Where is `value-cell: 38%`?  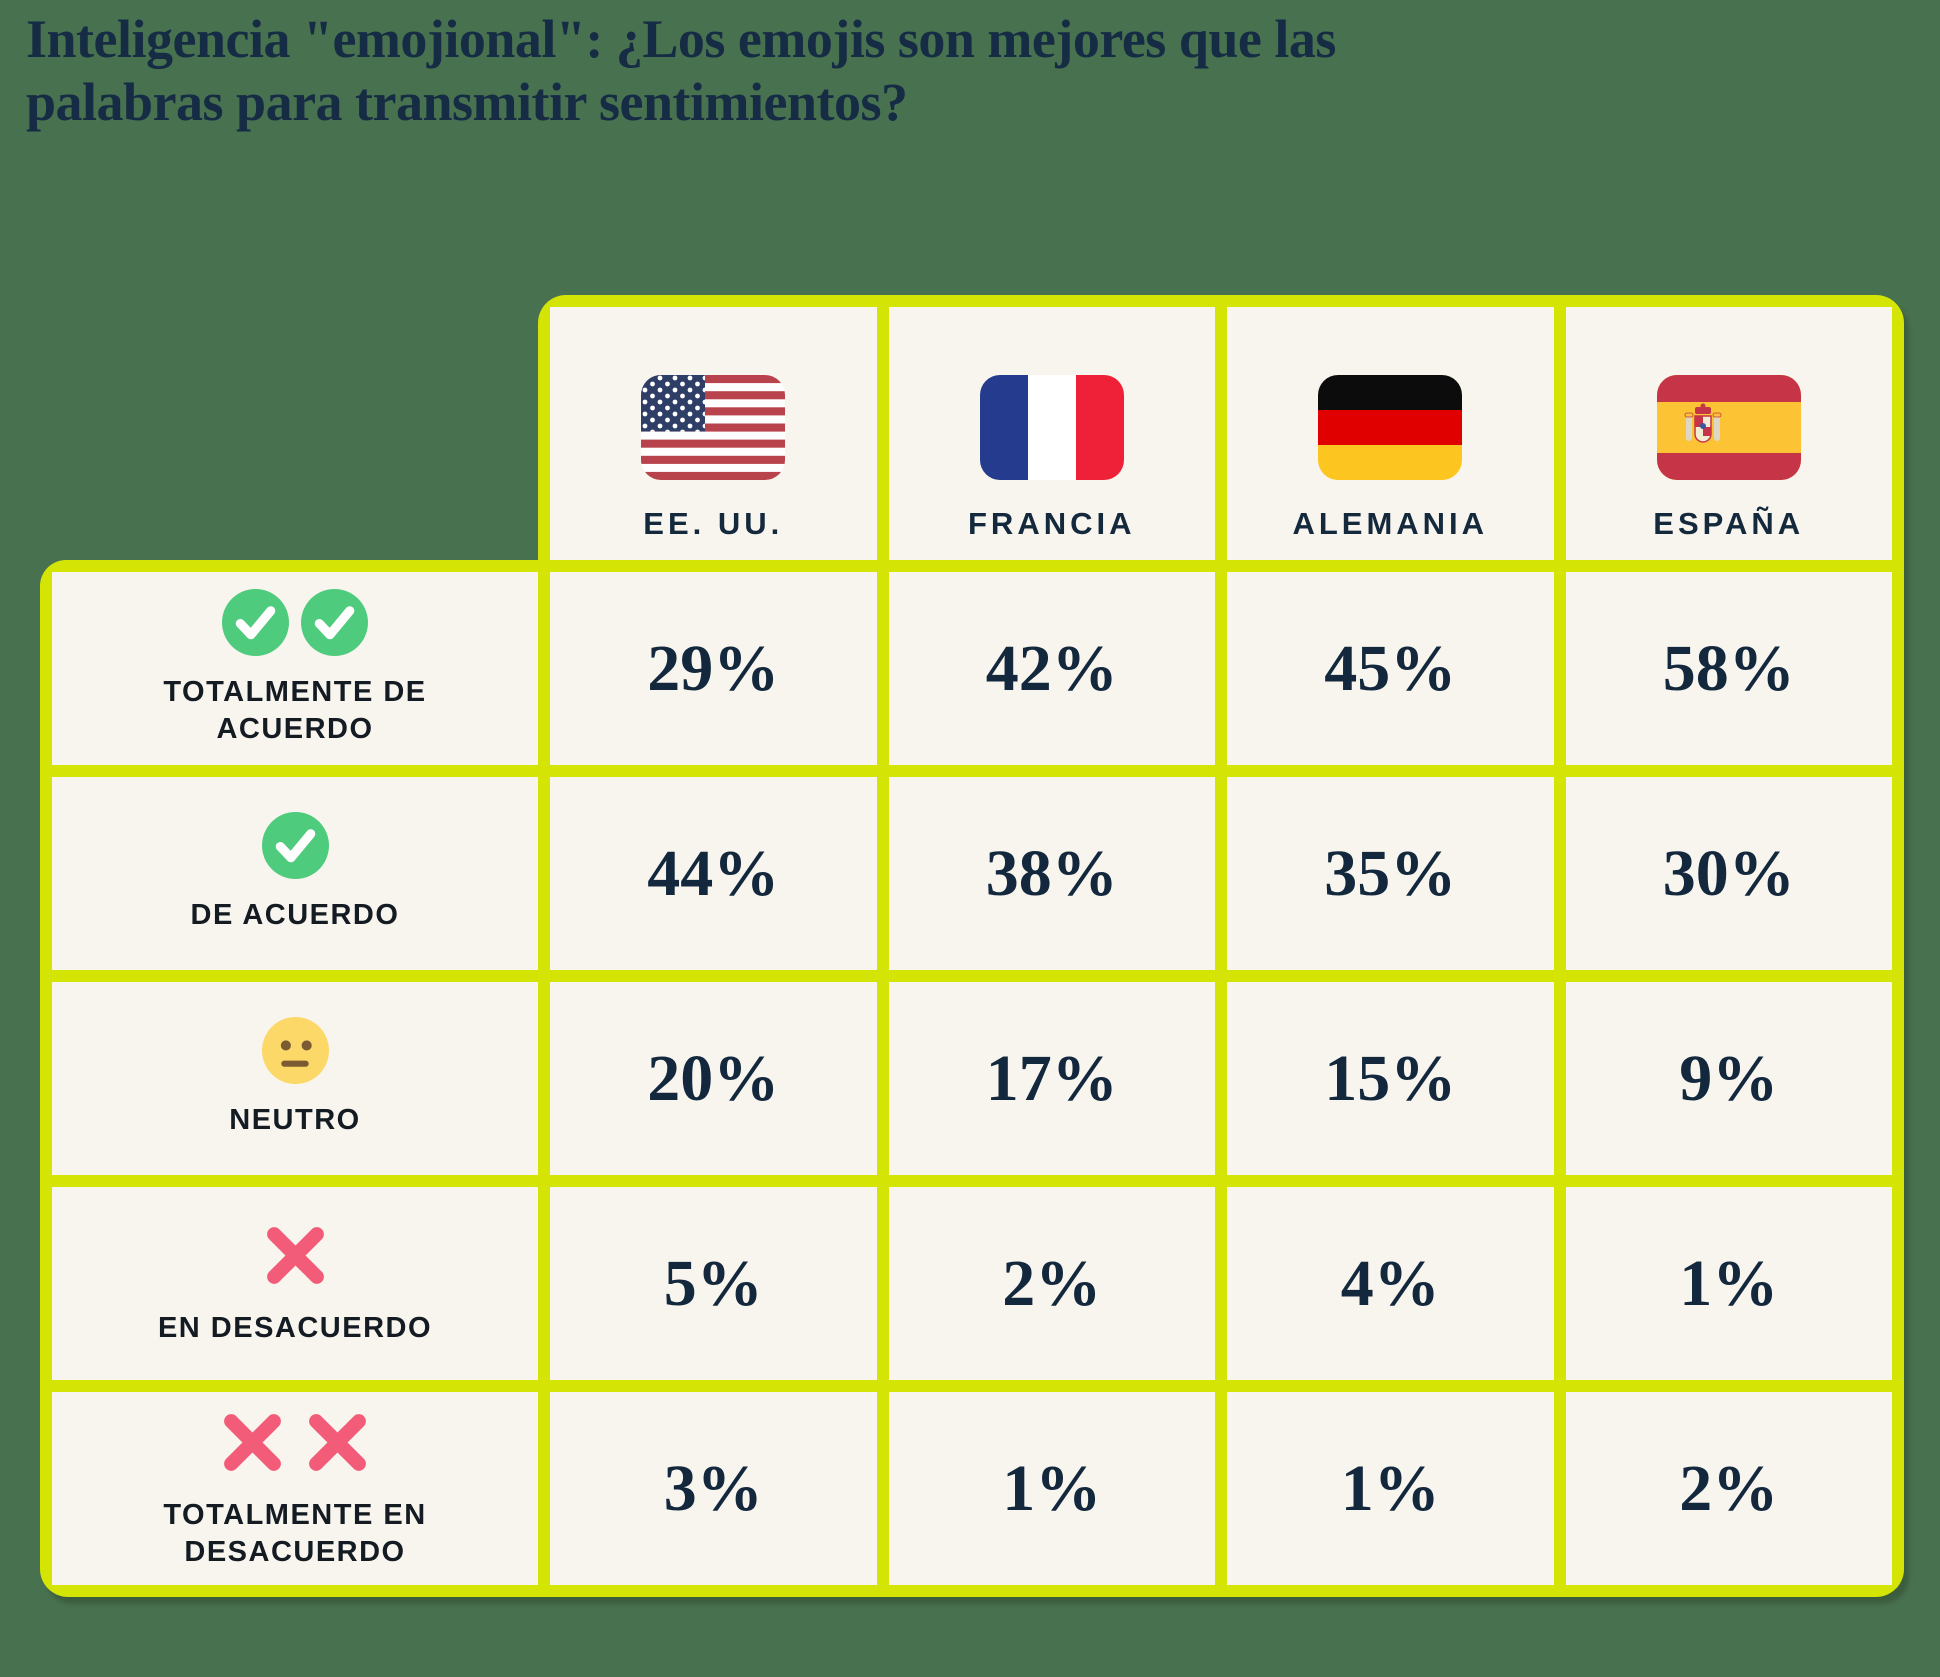
value-cell: 38% is located at coordinates (1051, 873).